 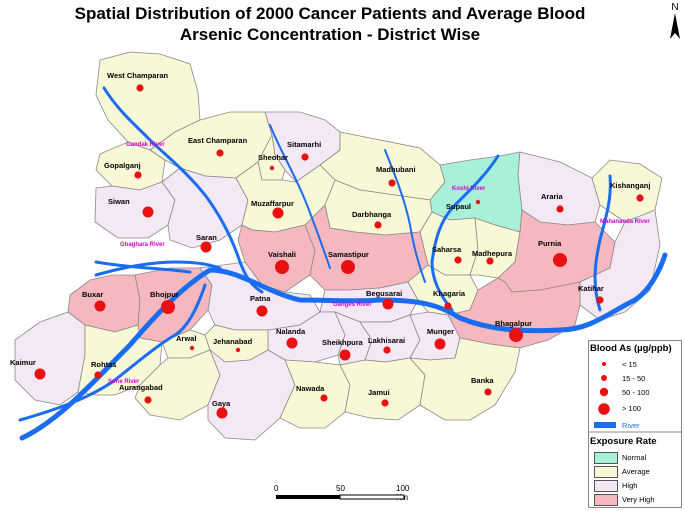 I want to click on legend-exposure-label: High, so click(x=630, y=485).